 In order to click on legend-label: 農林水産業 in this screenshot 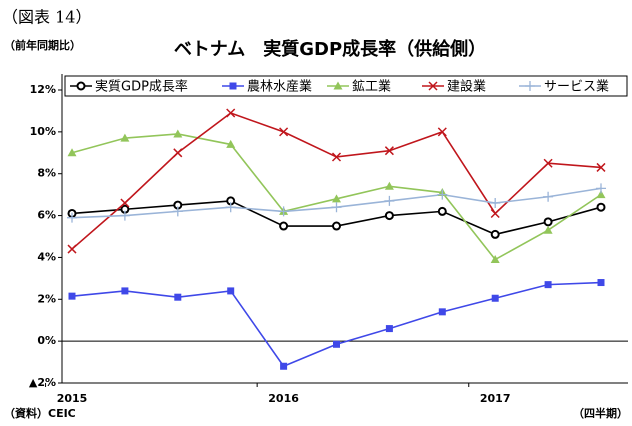, I will do `click(279, 87)`.